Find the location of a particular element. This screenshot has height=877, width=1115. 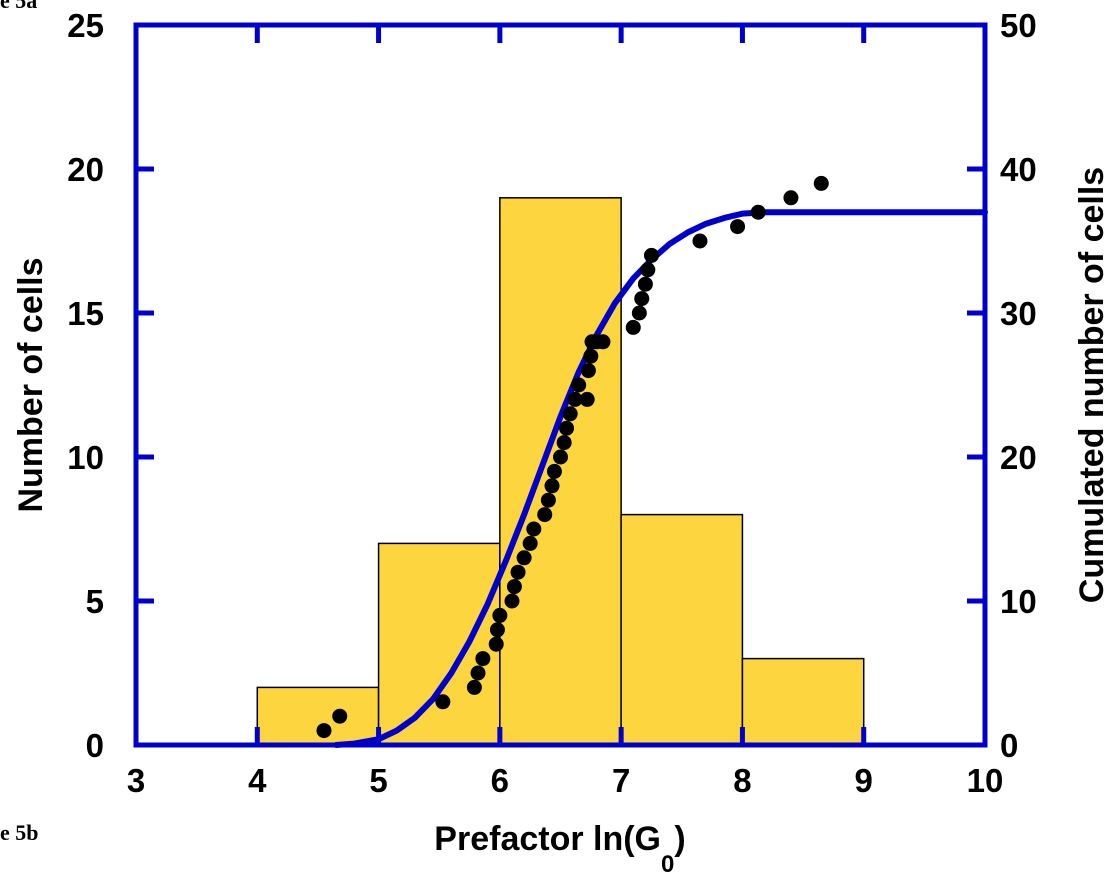

y-tick-label: 25 is located at coordinates (85, 25).